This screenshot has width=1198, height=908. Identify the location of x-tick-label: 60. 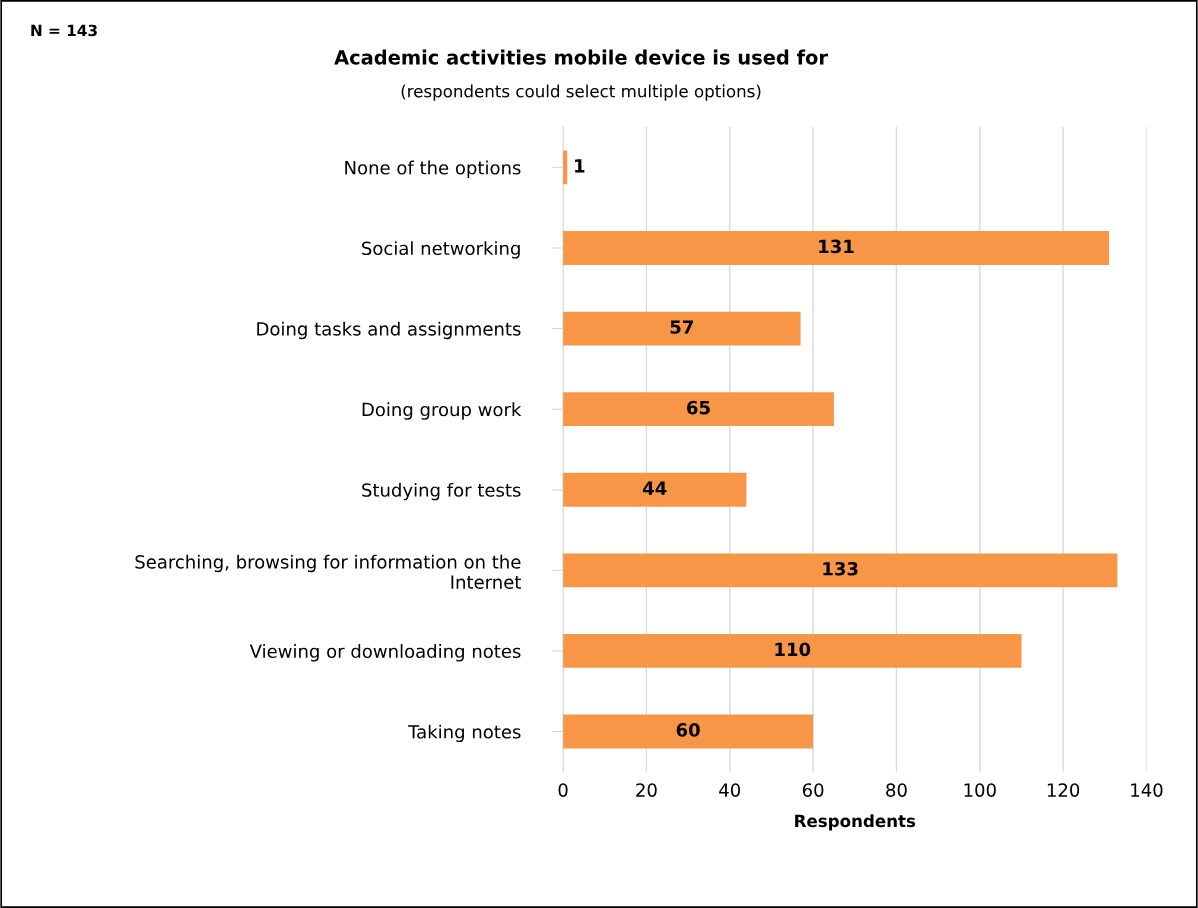
(813, 790).